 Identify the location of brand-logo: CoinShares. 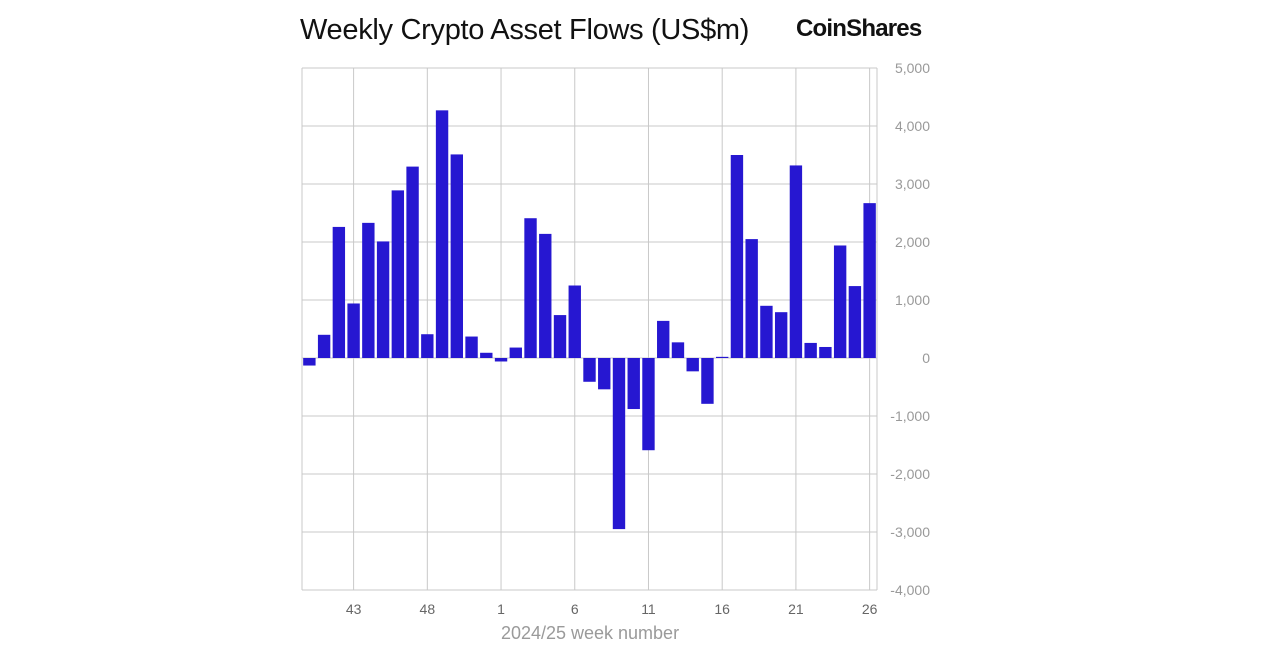
(859, 28).